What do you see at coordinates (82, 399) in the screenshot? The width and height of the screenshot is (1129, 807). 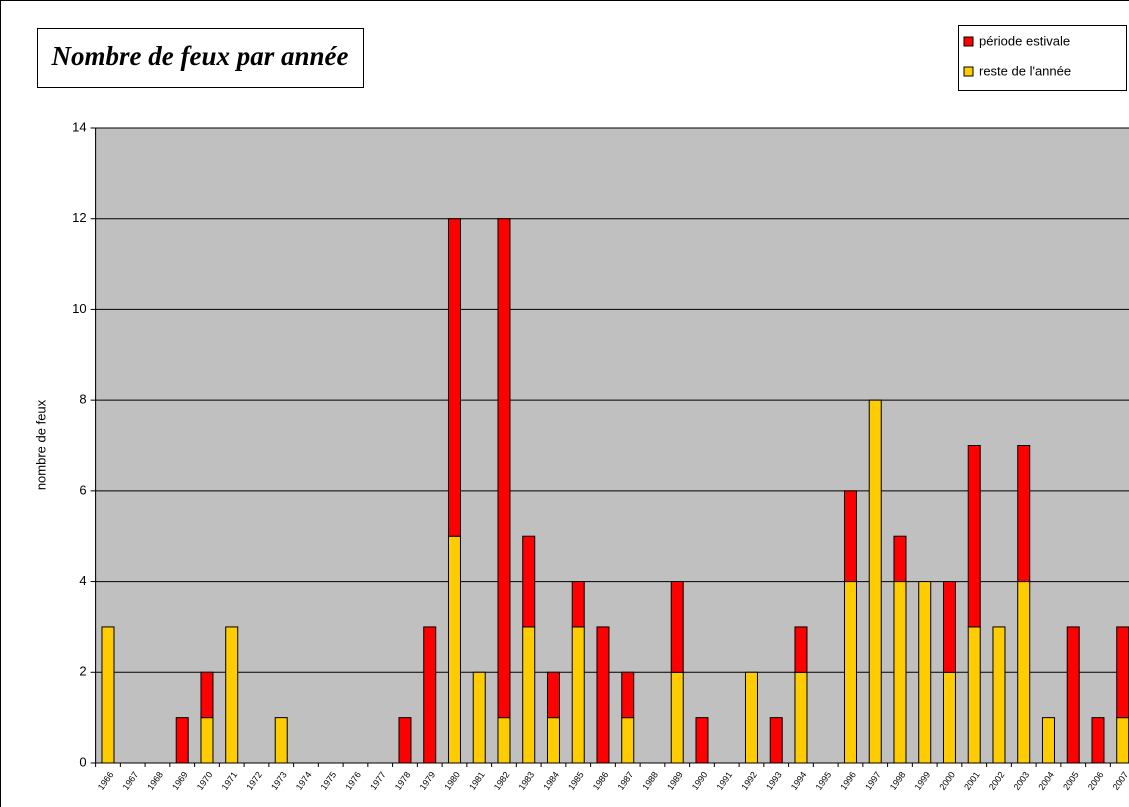 I see `y-tick-label: 8` at bounding box center [82, 399].